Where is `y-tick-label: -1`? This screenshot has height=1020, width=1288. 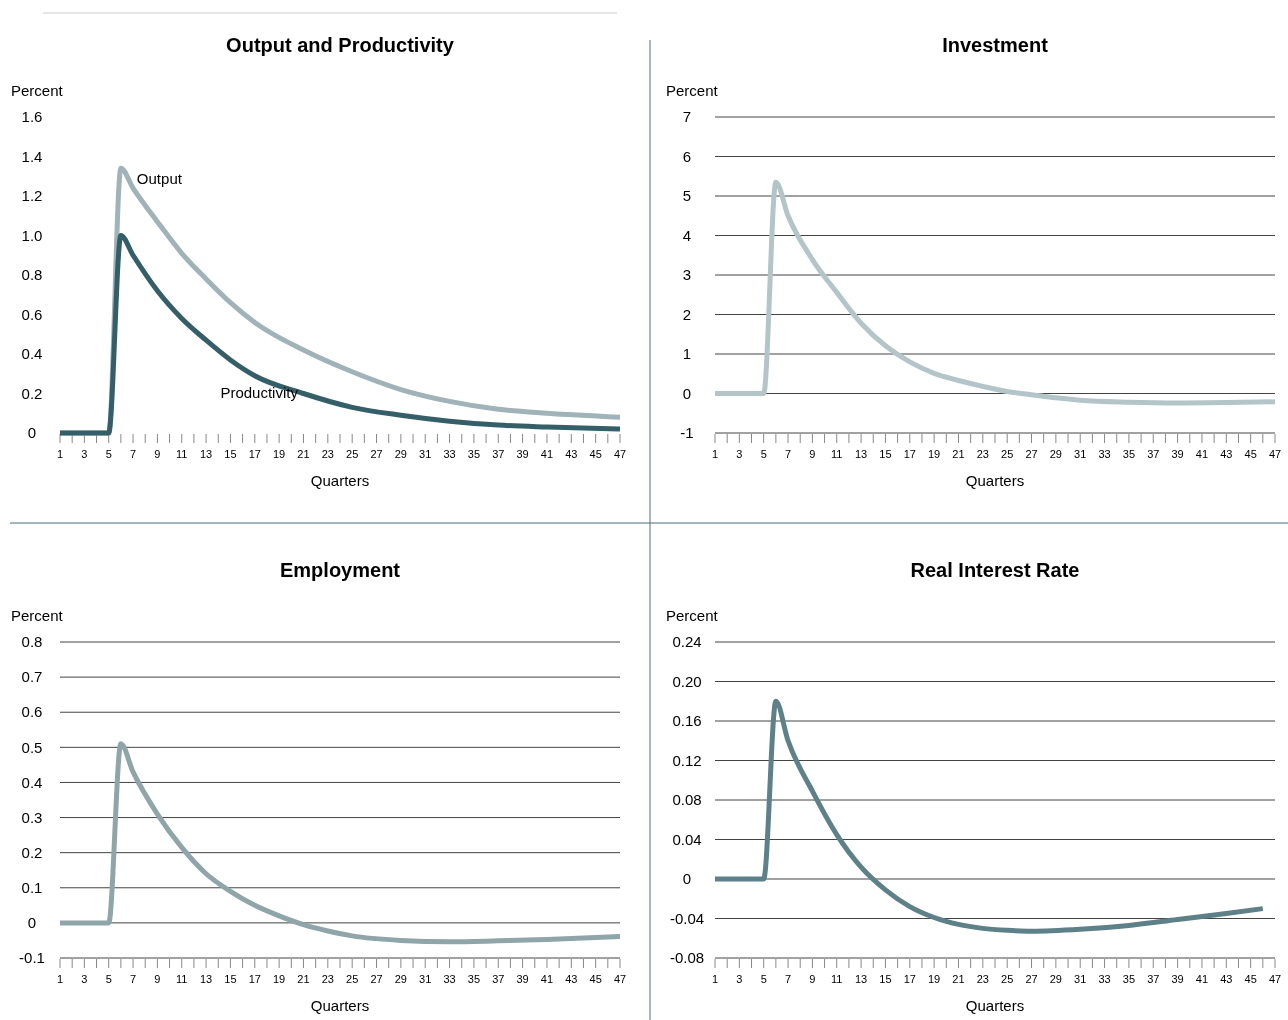
y-tick-label: -1 is located at coordinates (687, 433).